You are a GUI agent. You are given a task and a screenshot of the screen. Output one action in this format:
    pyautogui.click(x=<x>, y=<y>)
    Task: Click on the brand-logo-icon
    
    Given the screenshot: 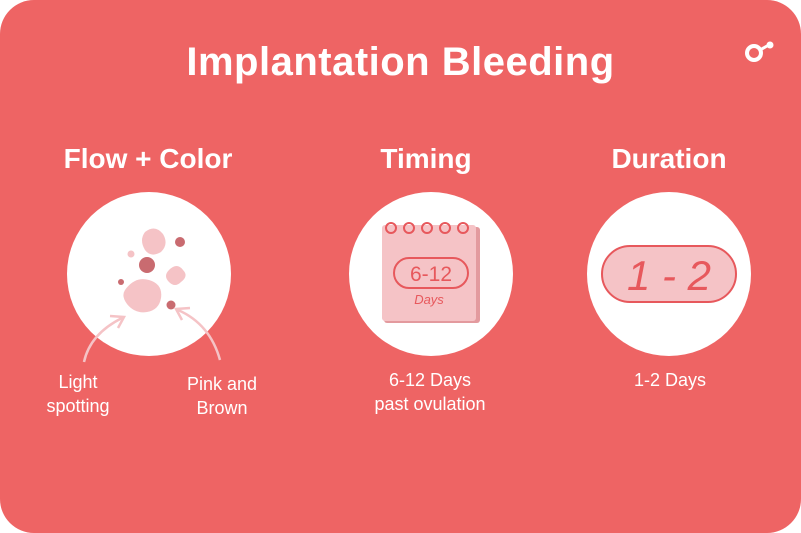 What is the action you would take?
    pyautogui.click(x=759, y=51)
    